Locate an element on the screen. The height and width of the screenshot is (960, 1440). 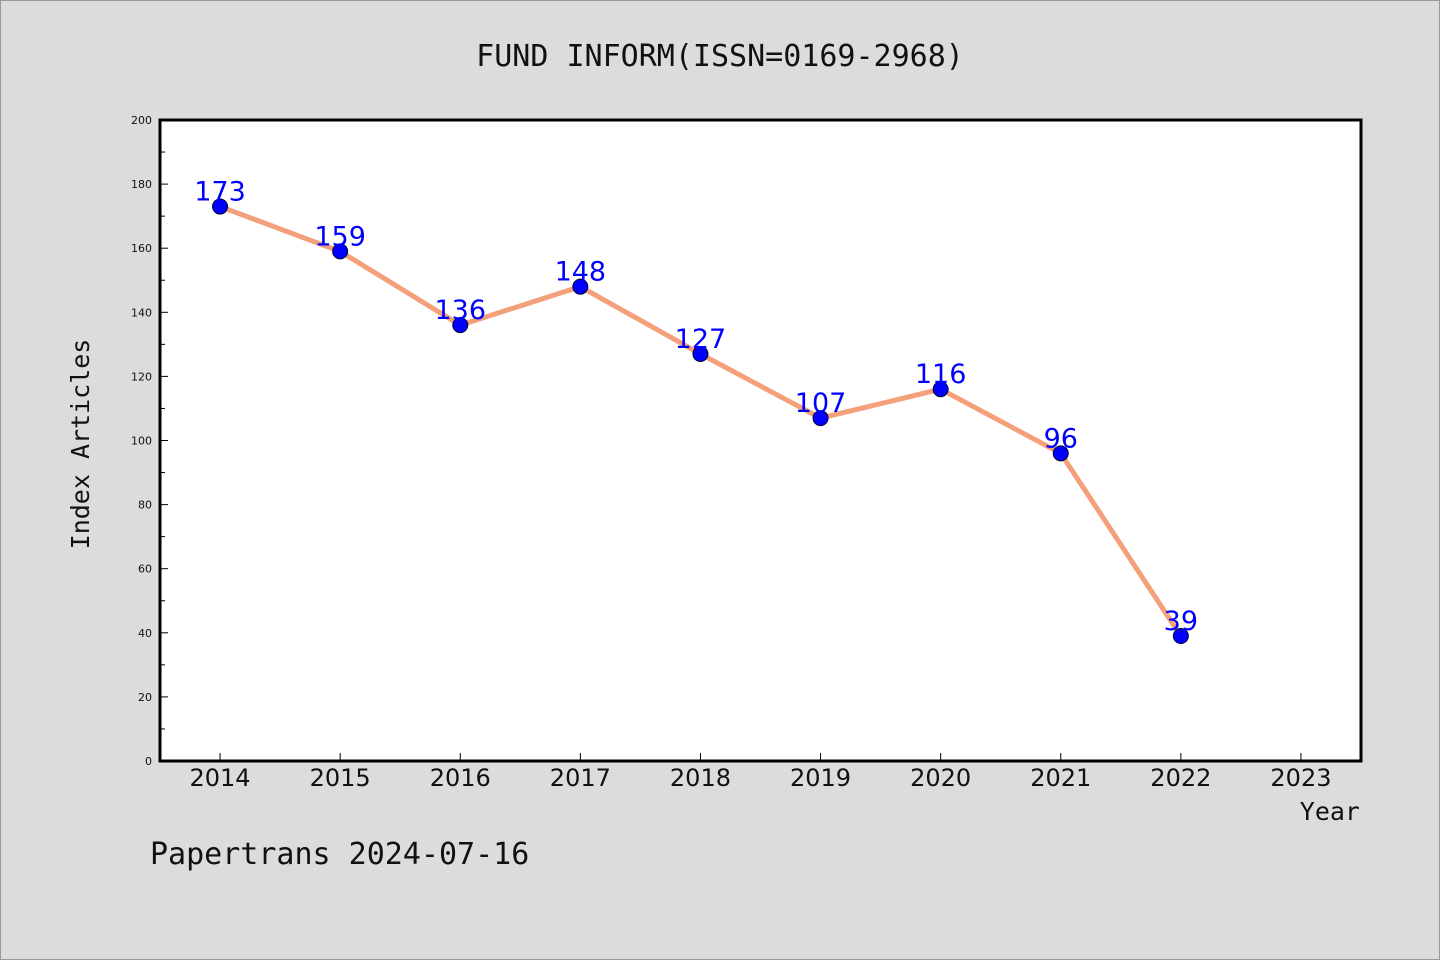
y-tick-label: 140 is located at coordinates (141, 312).